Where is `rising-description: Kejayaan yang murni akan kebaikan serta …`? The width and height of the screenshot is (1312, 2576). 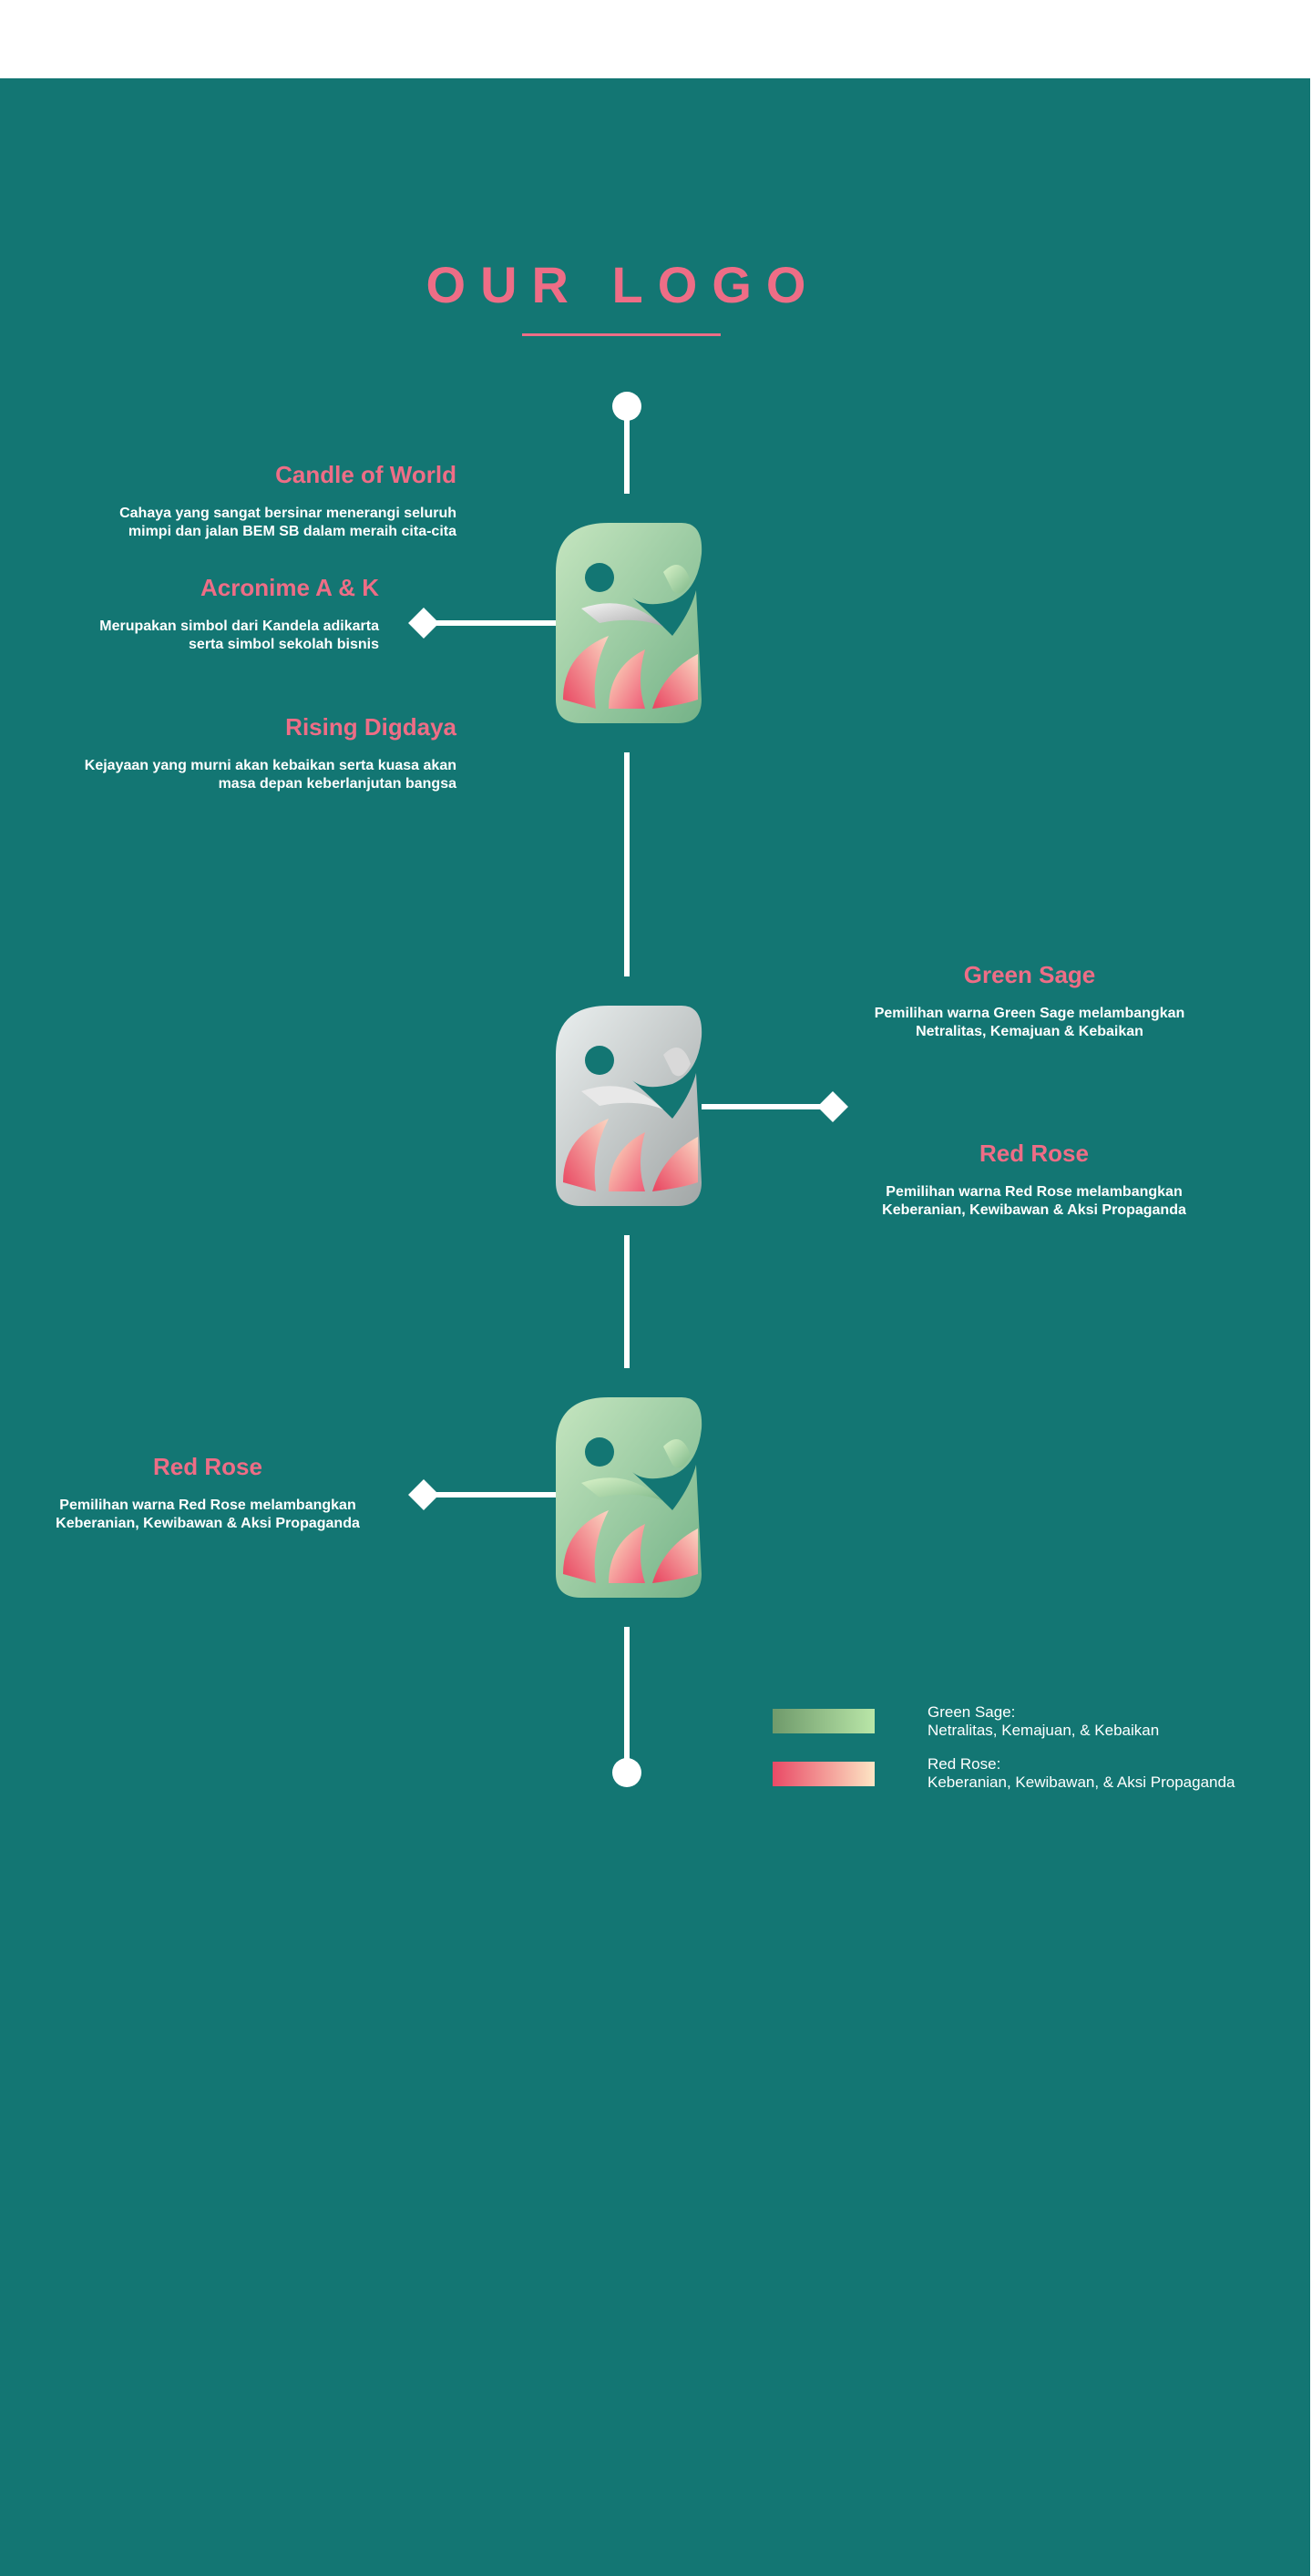
rising-description: Kejayaan yang murni akan kebaikan serta … is located at coordinates (271, 775).